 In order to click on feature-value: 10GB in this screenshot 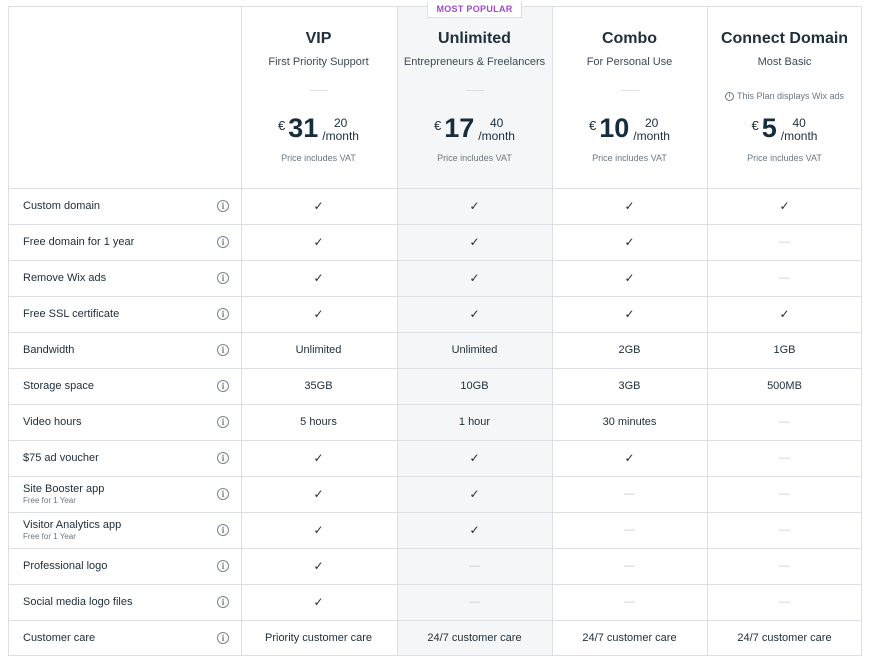, I will do `click(474, 386)`.